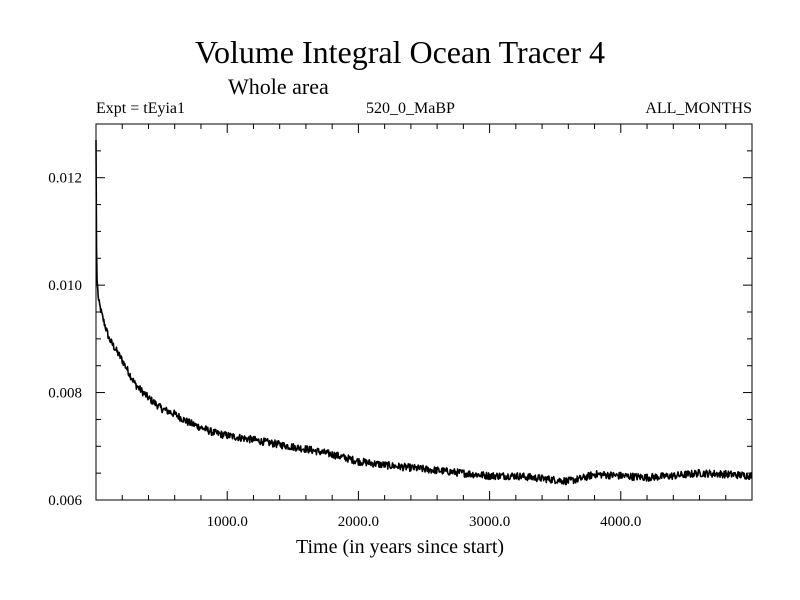 Image resolution: width=800 pixels, height=600 pixels. I want to click on y-tick-label: 0.006, so click(65, 501).